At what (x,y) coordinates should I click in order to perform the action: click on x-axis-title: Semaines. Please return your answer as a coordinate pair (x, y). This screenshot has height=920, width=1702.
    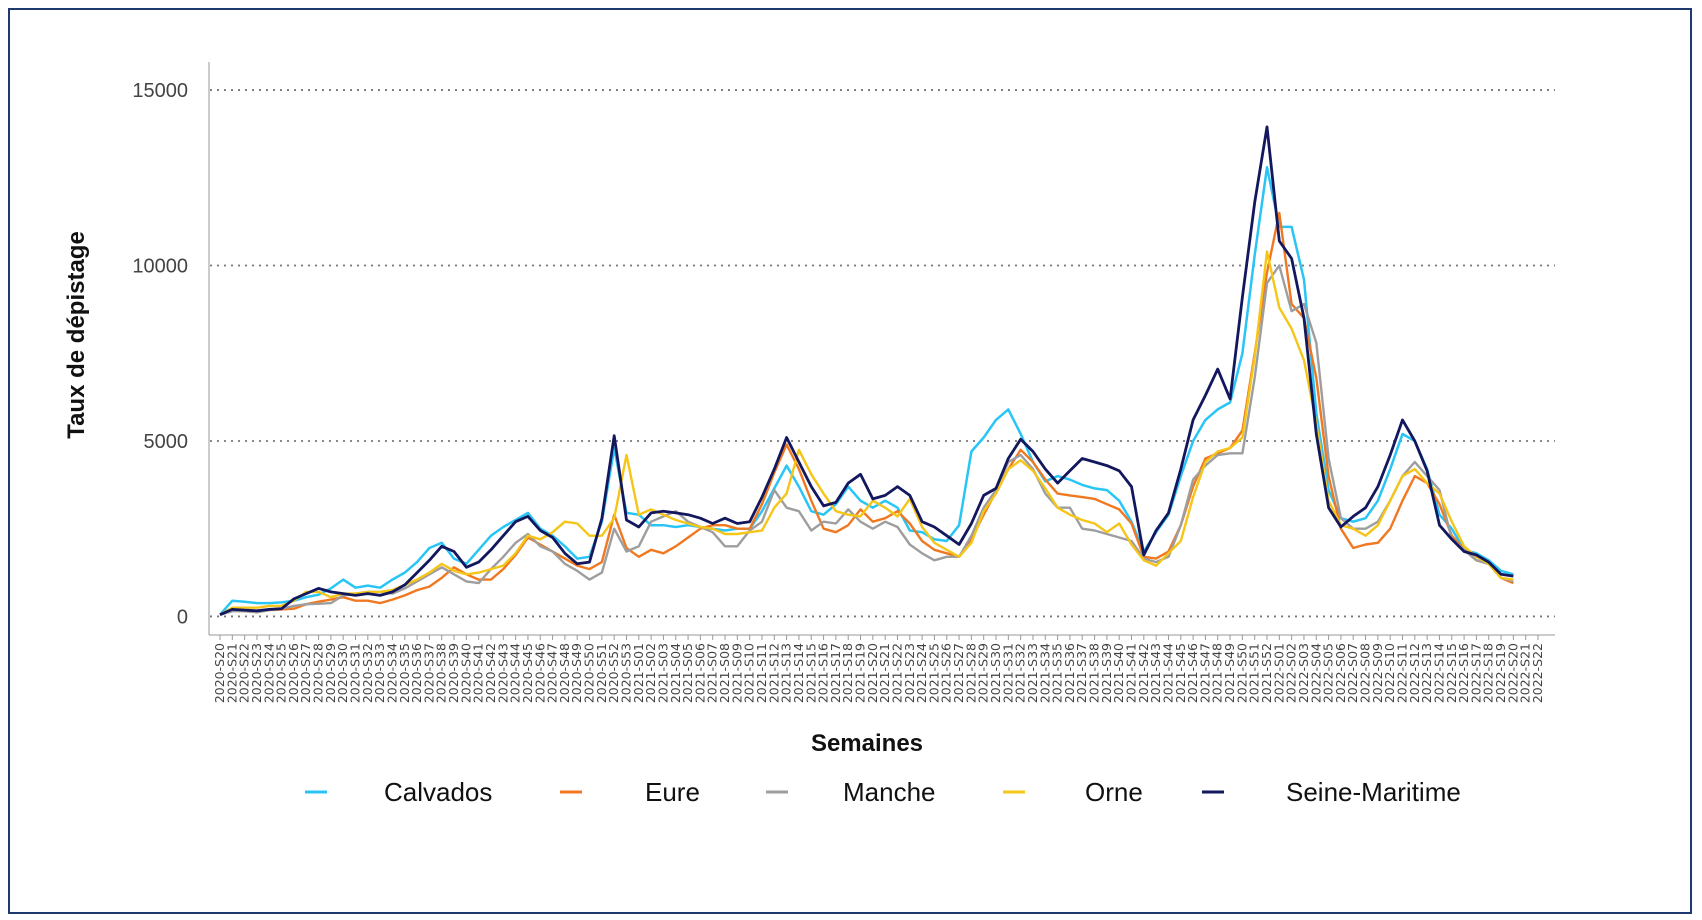
    Looking at the image, I should click on (867, 743).